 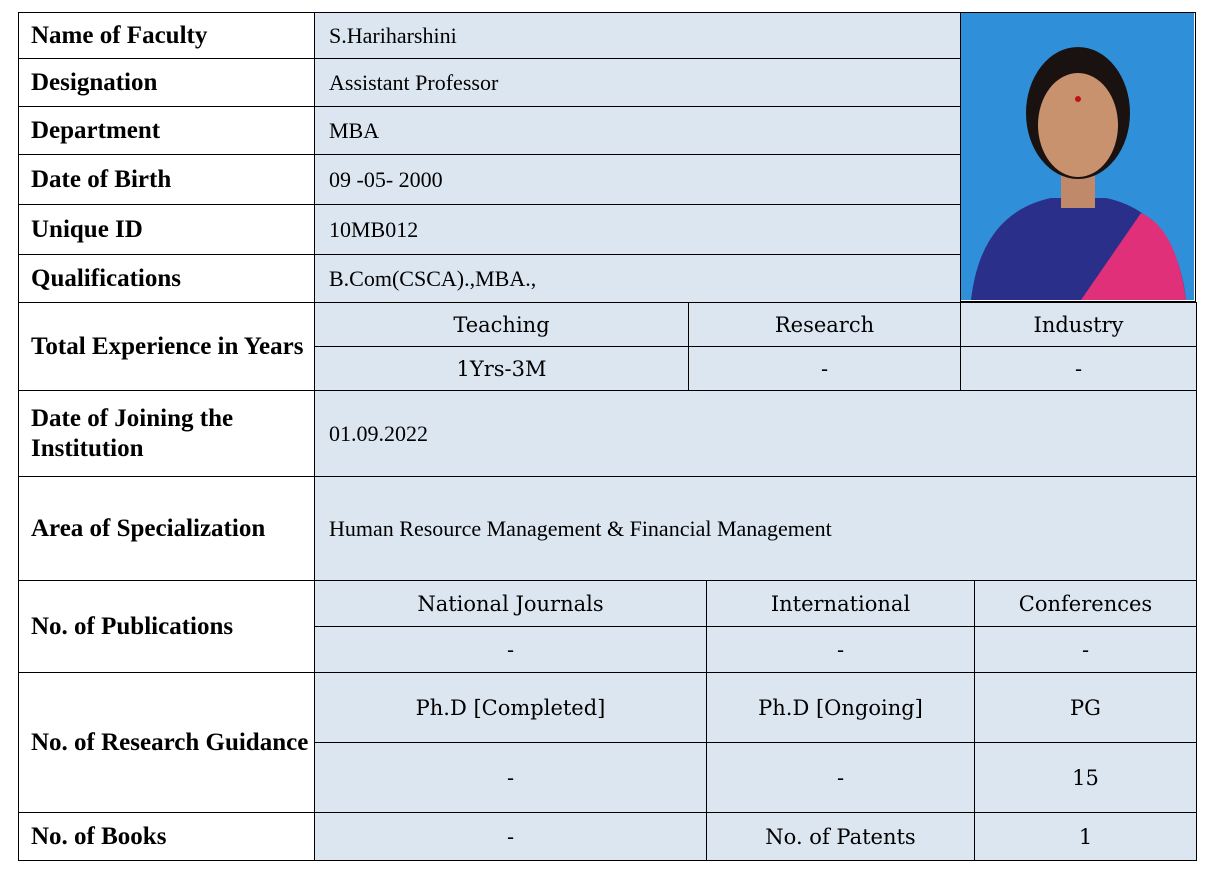 I want to click on column-header-text: Ph.D [Completed], so click(x=510, y=707).